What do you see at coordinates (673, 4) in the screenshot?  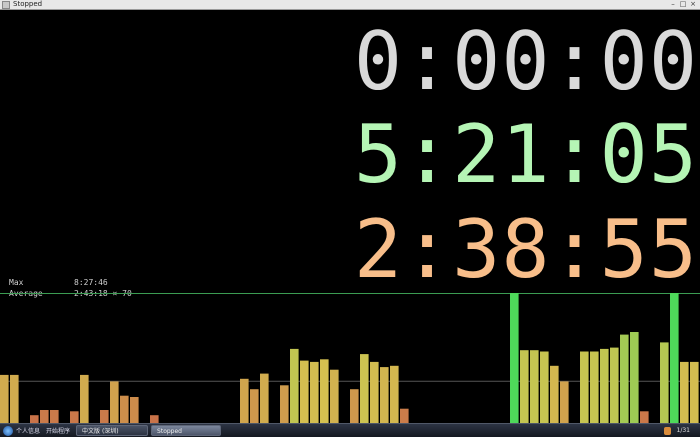 I see `minimize-icon: –` at bounding box center [673, 4].